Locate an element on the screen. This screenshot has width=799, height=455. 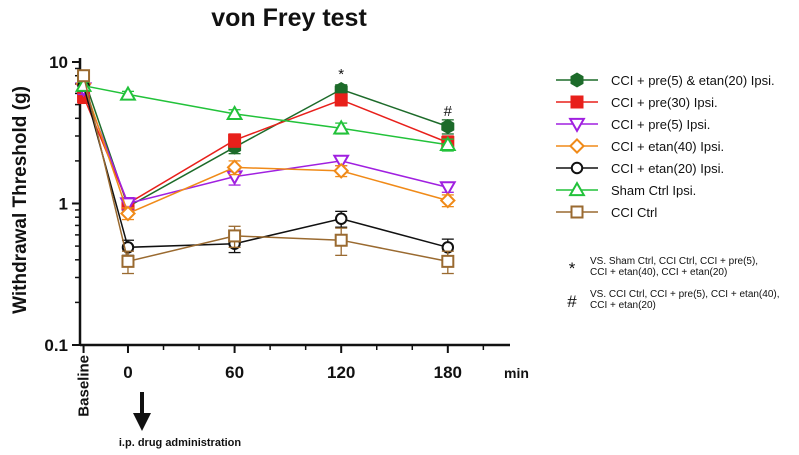
legend-entry-4: CCI + etan(20) Ipsi. is located at coordinates (640, 168).